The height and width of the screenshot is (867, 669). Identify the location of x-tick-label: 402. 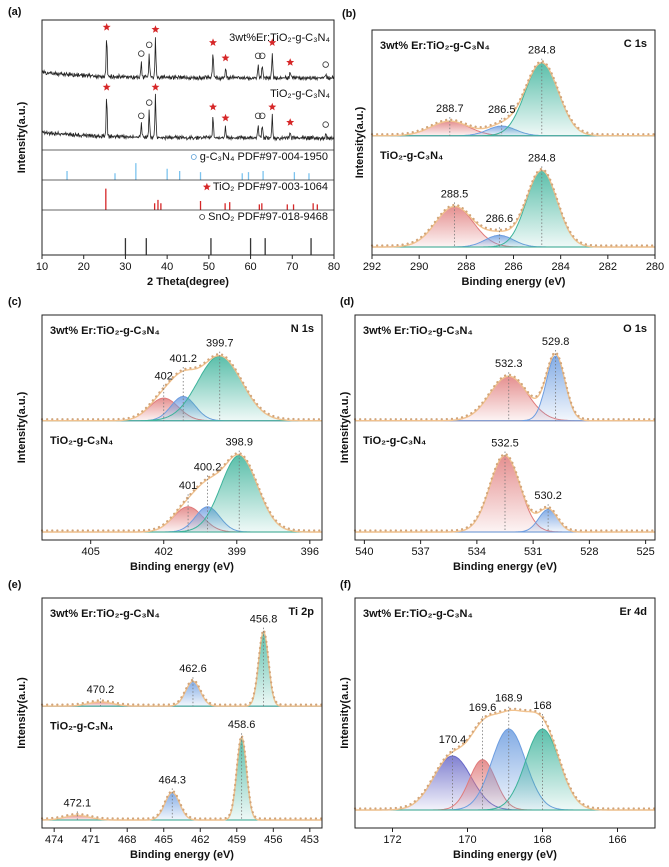
(164, 552).